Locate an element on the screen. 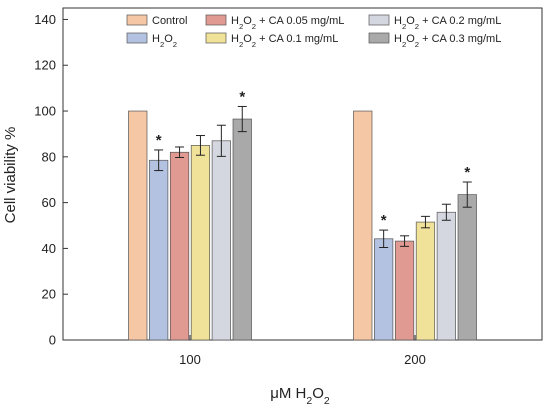 The height and width of the screenshot is (408, 550). y-tick-label: 80 is located at coordinates (49, 156).